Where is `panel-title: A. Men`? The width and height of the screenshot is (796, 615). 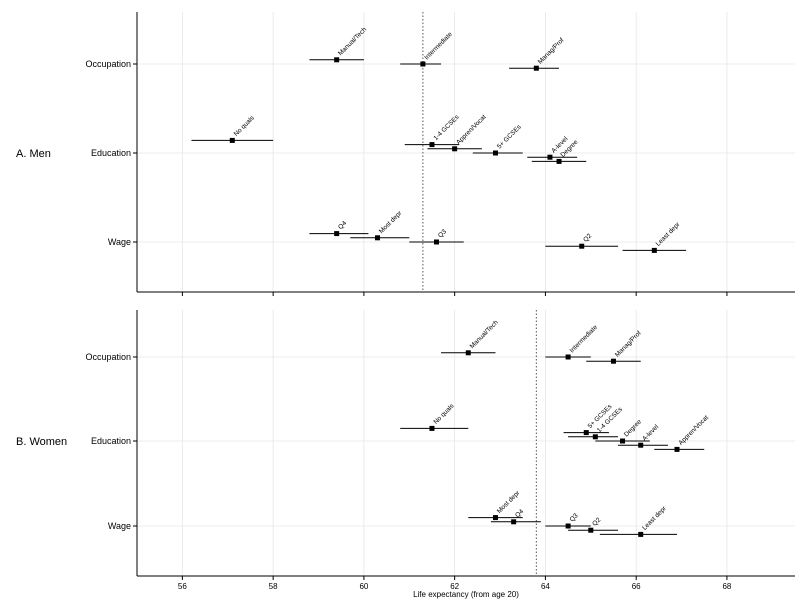 panel-title: A. Men is located at coordinates (33, 154).